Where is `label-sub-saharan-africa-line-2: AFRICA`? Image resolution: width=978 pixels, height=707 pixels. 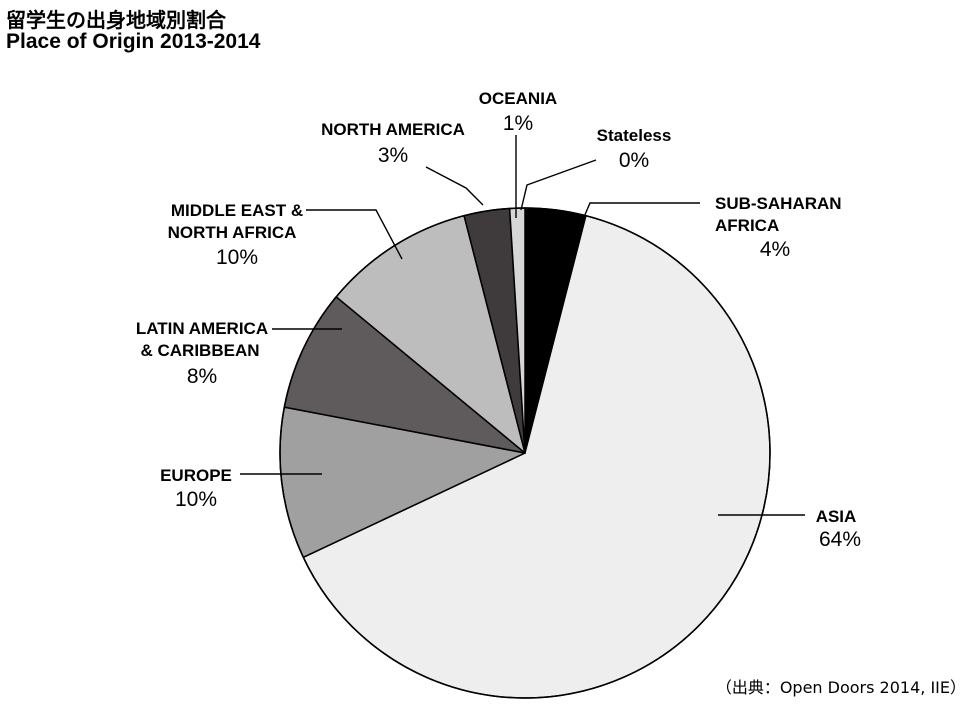
label-sub-saharan-africa-line-2: AFRICA is located at coordinates (747, 225).